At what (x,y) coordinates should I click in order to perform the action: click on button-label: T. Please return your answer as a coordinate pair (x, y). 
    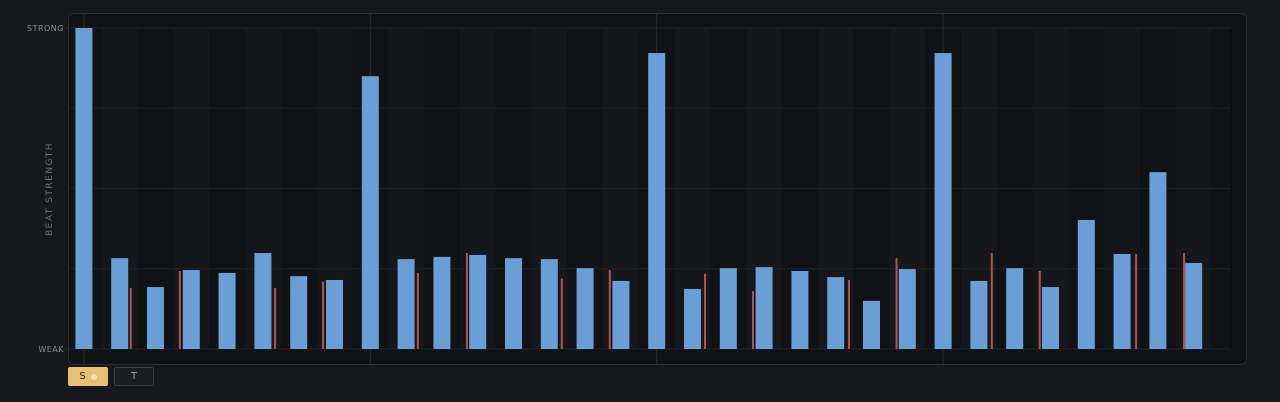
    Looking at the image, I should click on (134, 376).